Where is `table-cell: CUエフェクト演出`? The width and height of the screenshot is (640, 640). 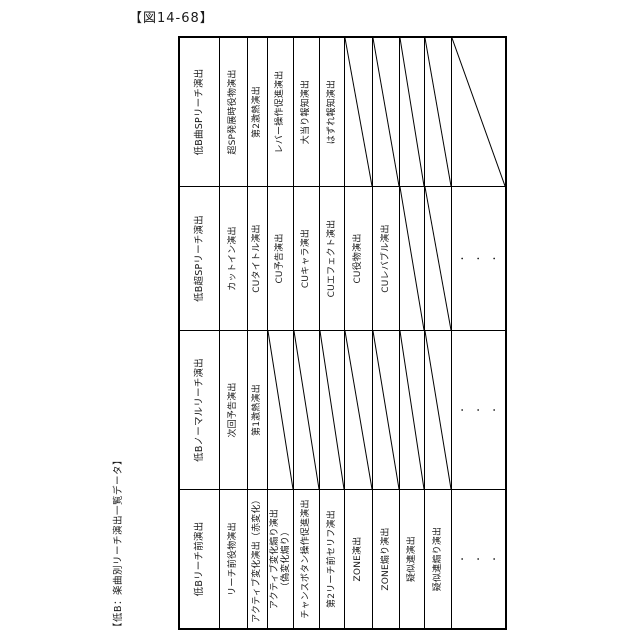 table-cell: CUエフェクト演出 is located at coordinates (332, 258).